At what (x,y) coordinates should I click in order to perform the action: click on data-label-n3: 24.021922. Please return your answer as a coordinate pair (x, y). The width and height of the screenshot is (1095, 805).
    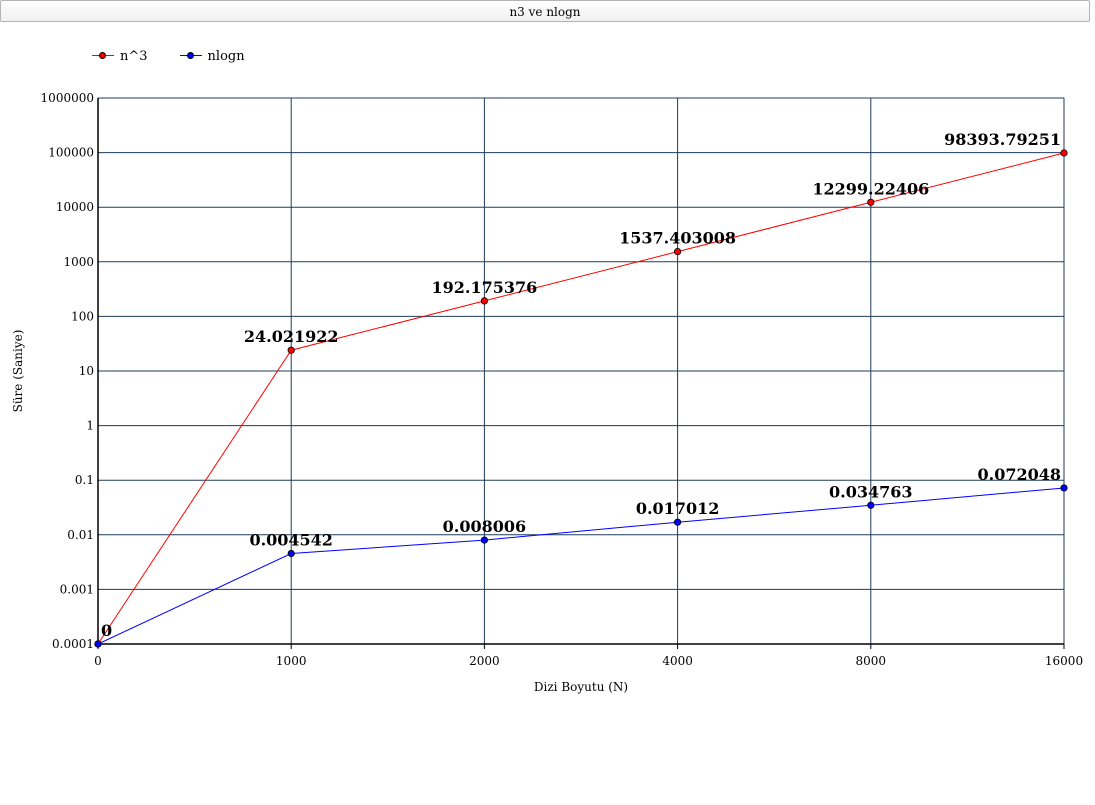
    Looking at the image, I should click on (291, 336).